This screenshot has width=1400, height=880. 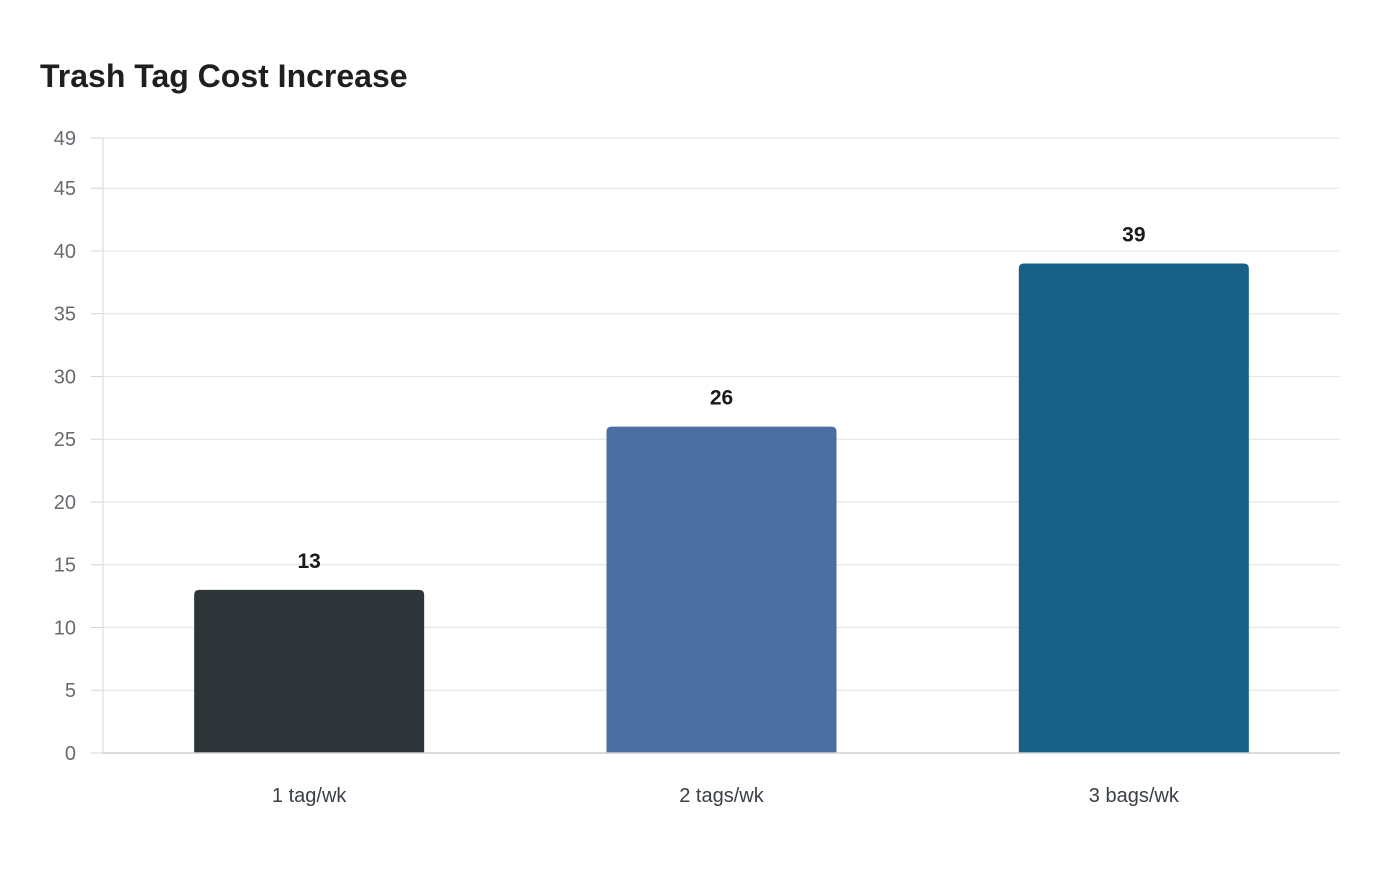 What do you see at coordinates (1133, 235) in the screenshot?
I see `data-label: 39` at bounding box center [1133, 235].